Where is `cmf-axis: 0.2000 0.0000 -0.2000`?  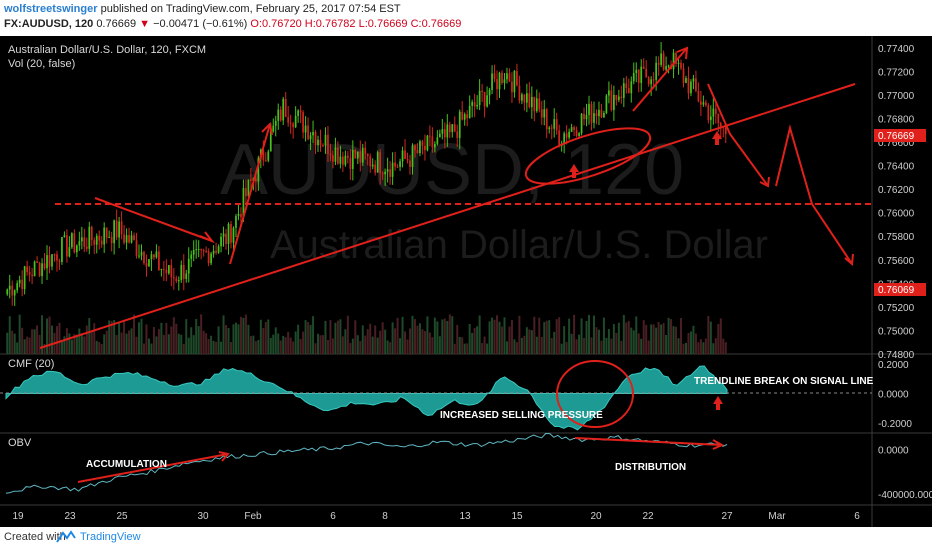
cmf-axis: 0.2000 0.0000 -0.2000 is located at coordinates (895, 395).